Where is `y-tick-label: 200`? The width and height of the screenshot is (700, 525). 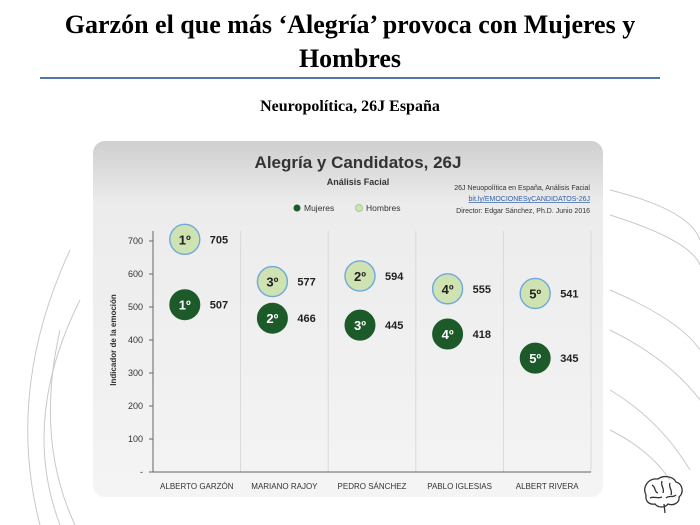
y-tick-label: 200 is located at coordinates (135, 406).